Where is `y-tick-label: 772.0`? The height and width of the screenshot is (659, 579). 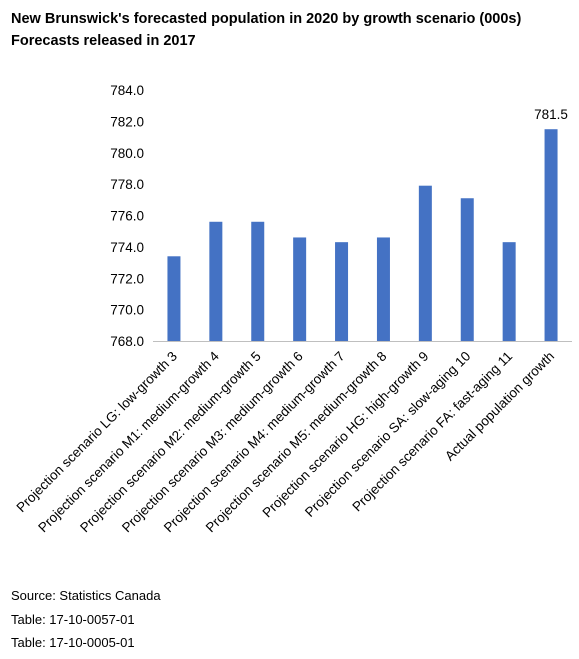
y-tick-label: 772.0 is located at coordinates (127, 278).